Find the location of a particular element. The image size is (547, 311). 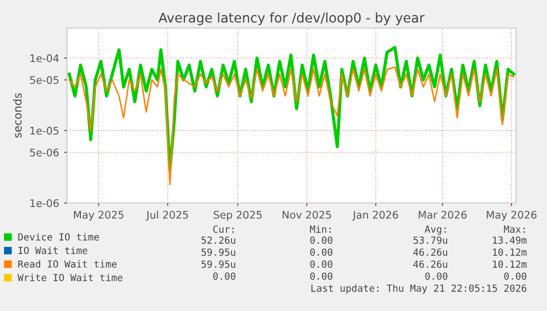

text: Max: is located at coordinates (514, 229).